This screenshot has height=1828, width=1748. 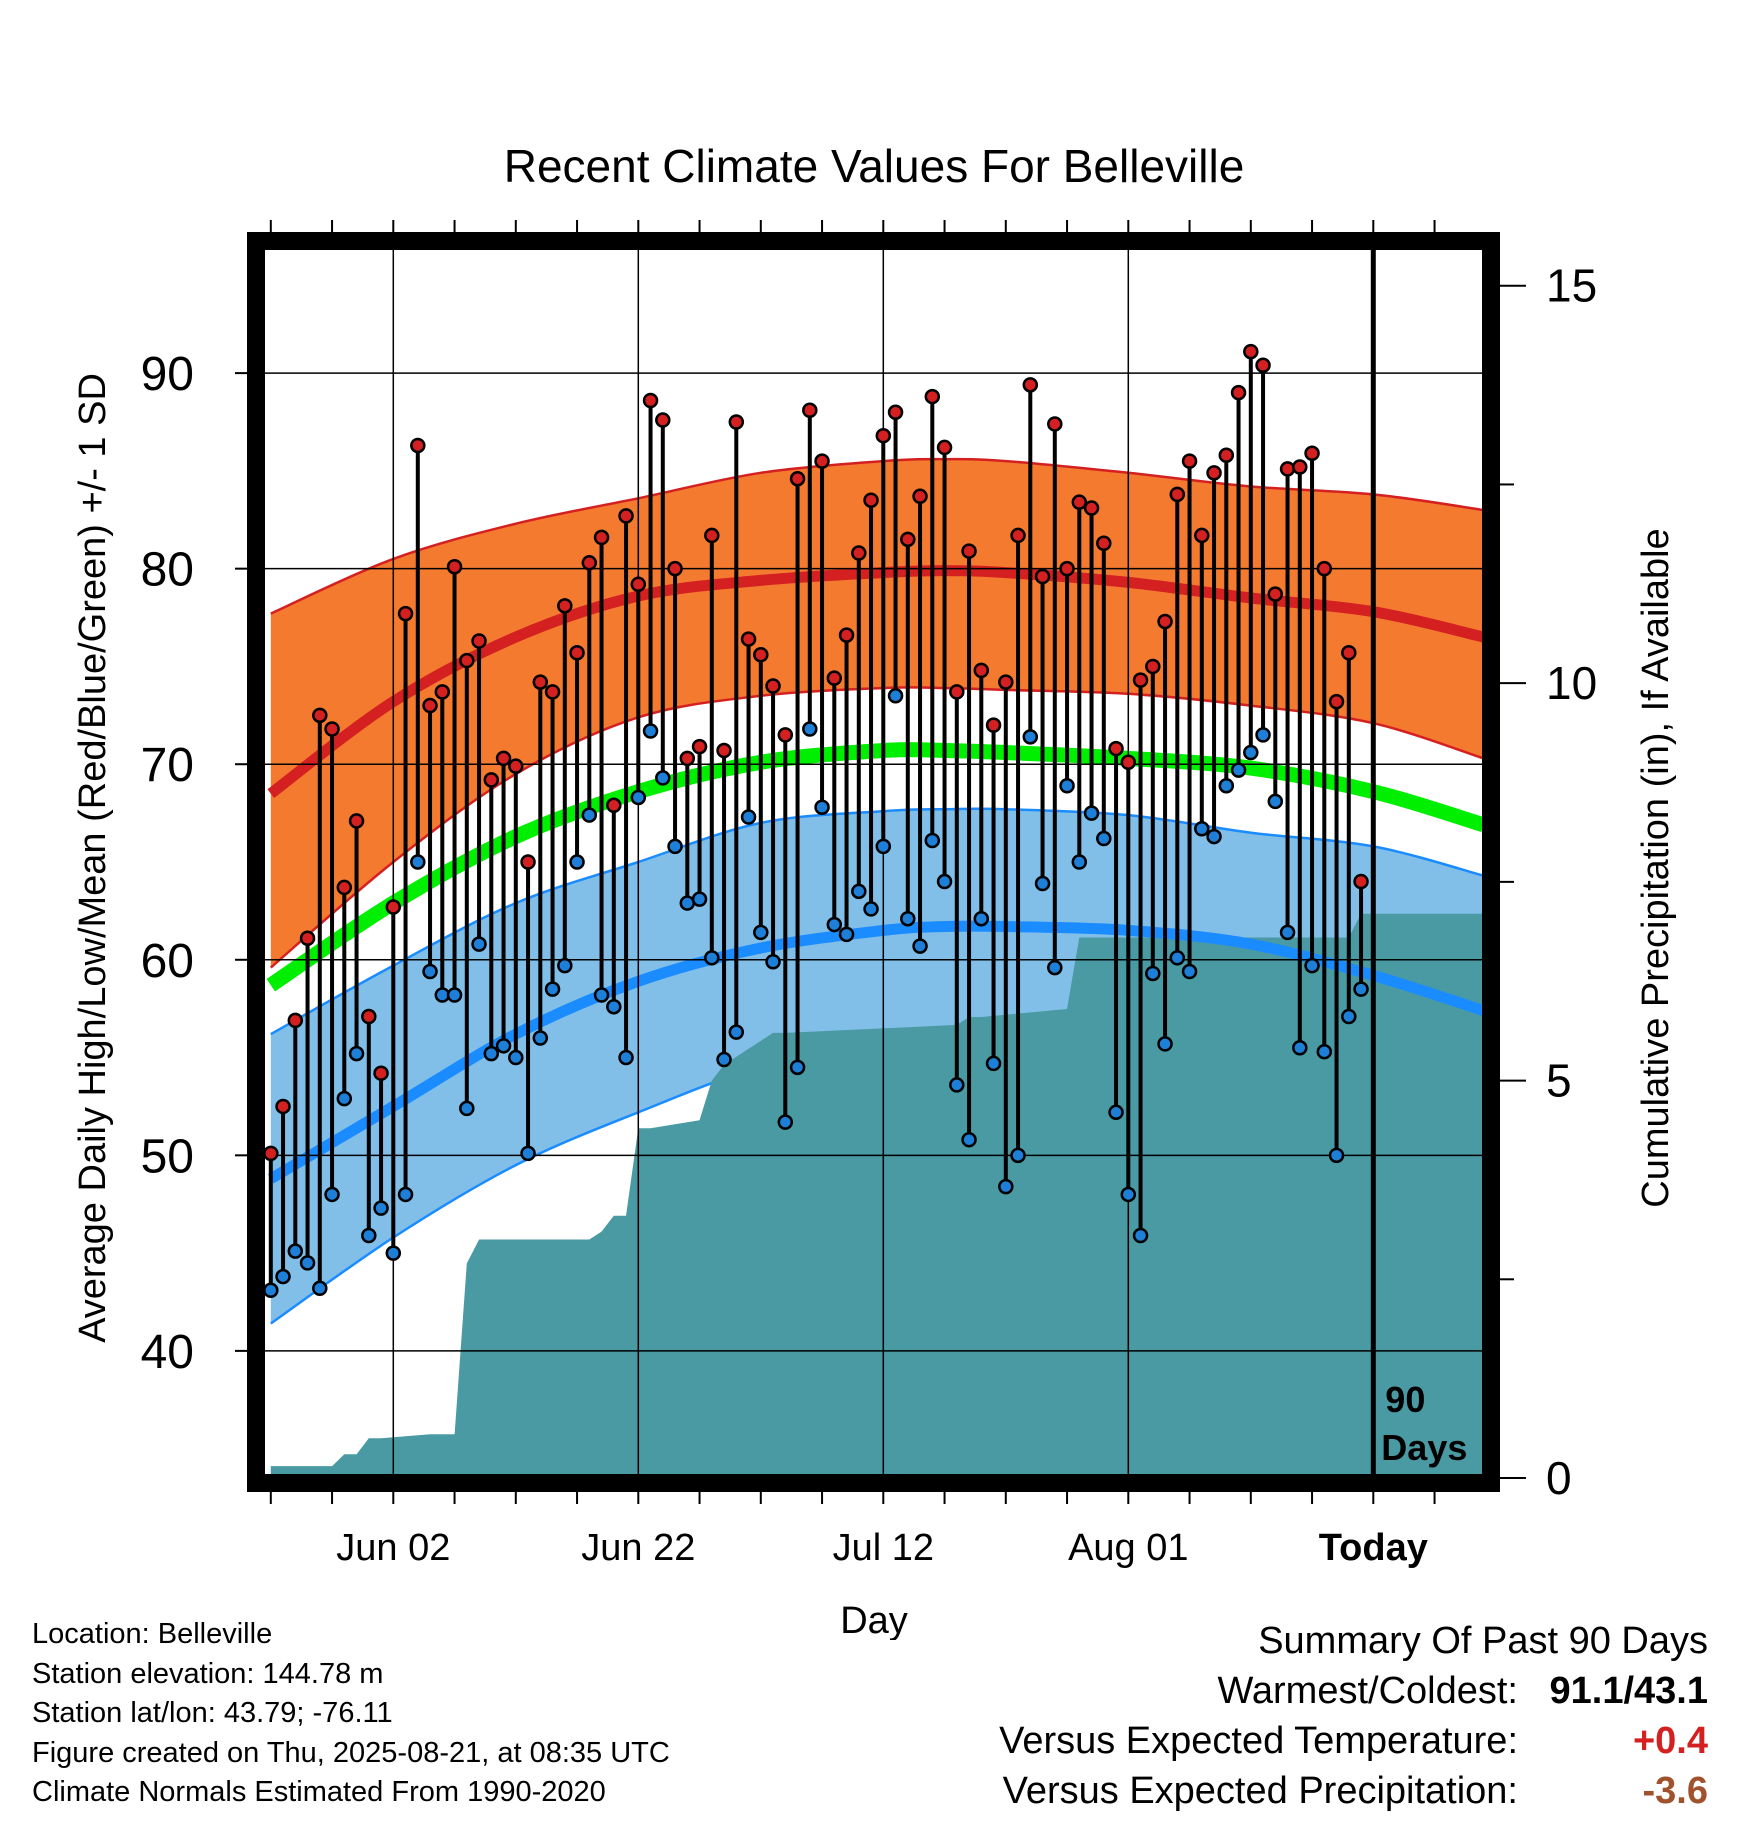 What do you see at coordinates (167, 961) in the screenshot?
I see `y-tick-label: 60` at bounding box center [167, 961].